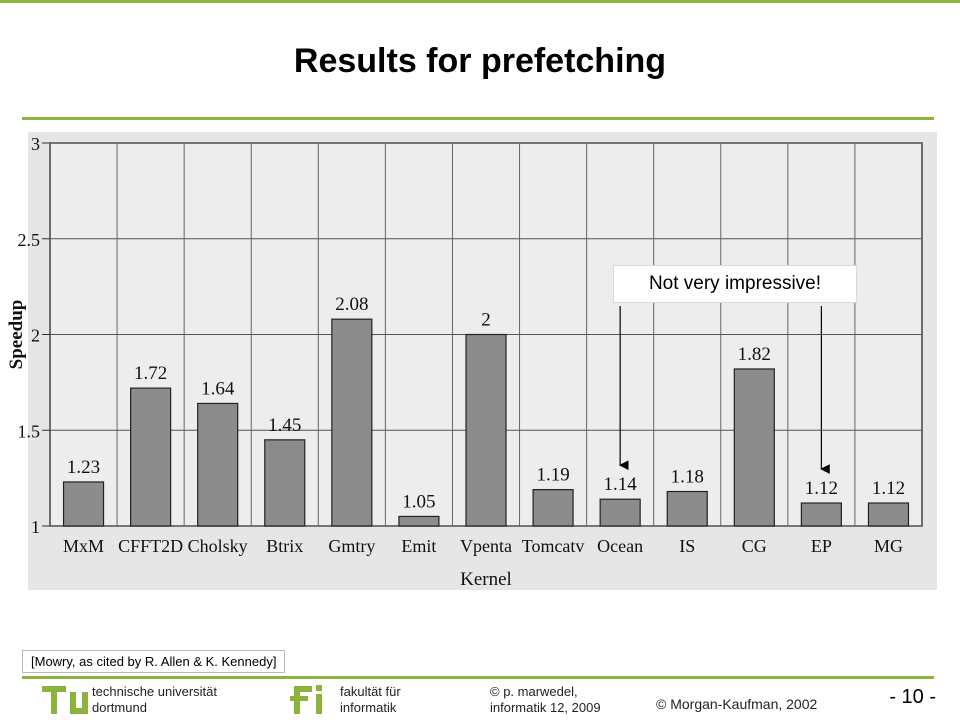  What do you see at coordinates (478, 118) in the screenshot?
I see `title-rule` at bounding box center [478, 118].